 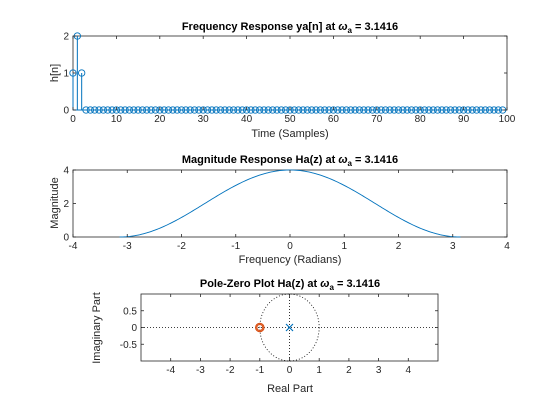 What do you see at coordinates (247, 119) in the screenshot?
I see `x-tick-label: 40` at bounding box center [247, 119].